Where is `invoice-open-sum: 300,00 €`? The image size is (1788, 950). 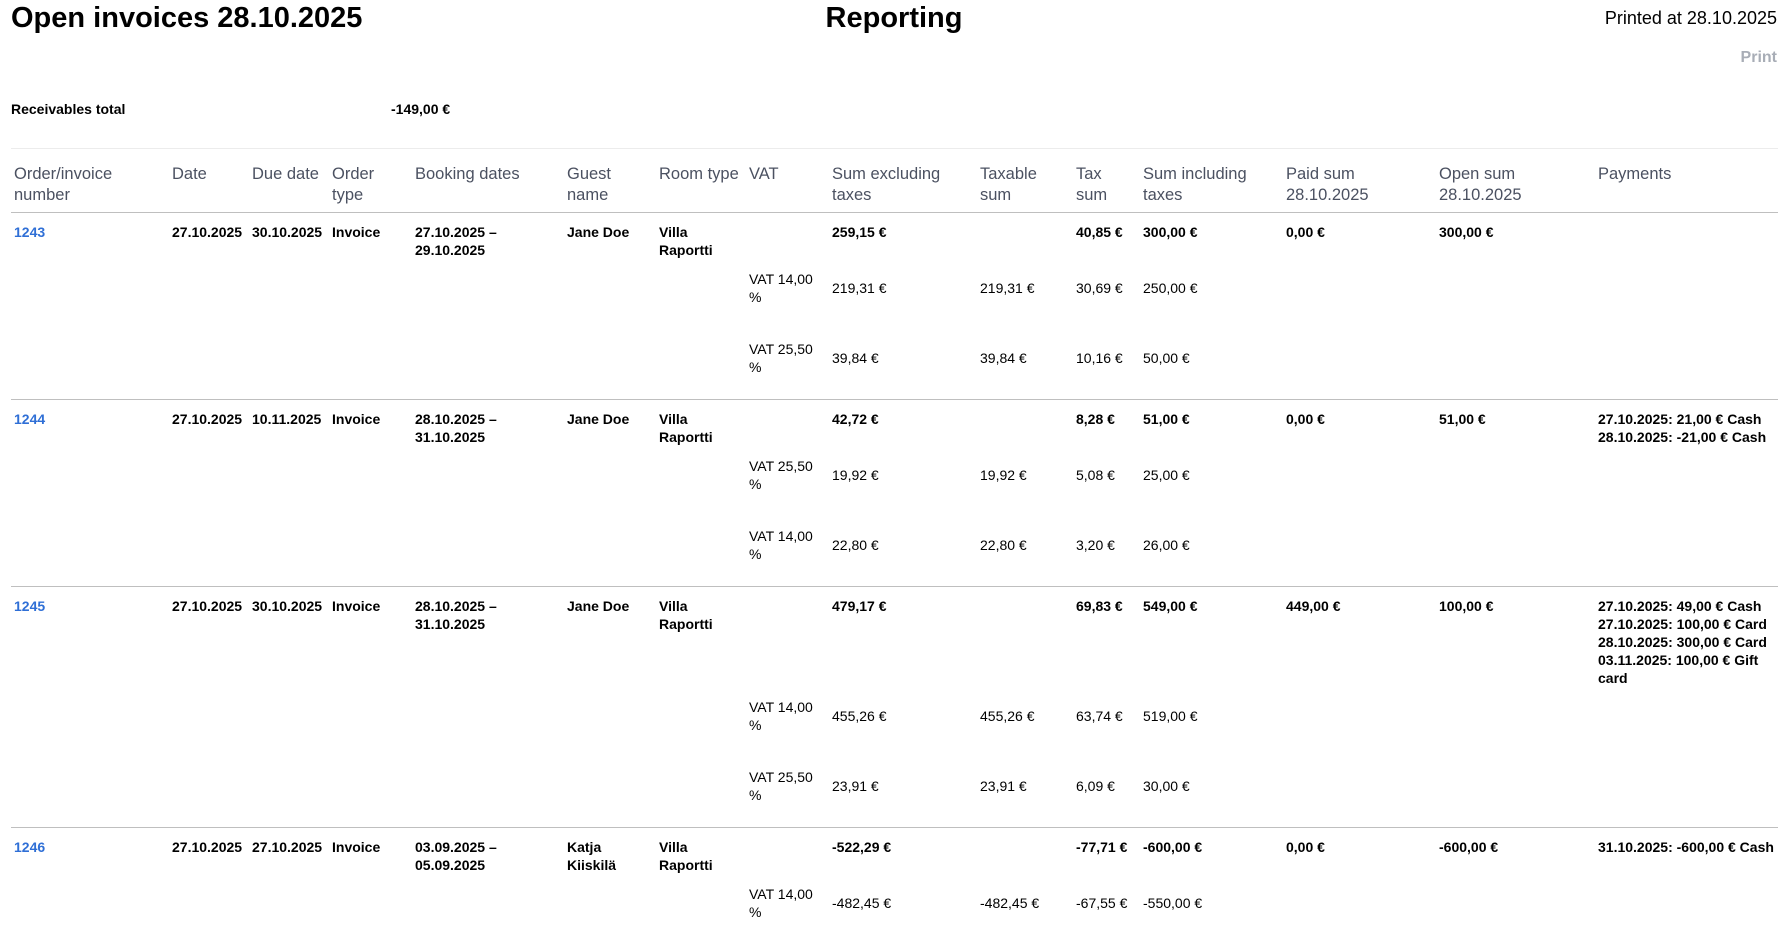
invoice-open-sum: 300,00 € is located at coordinates (1466, 232).